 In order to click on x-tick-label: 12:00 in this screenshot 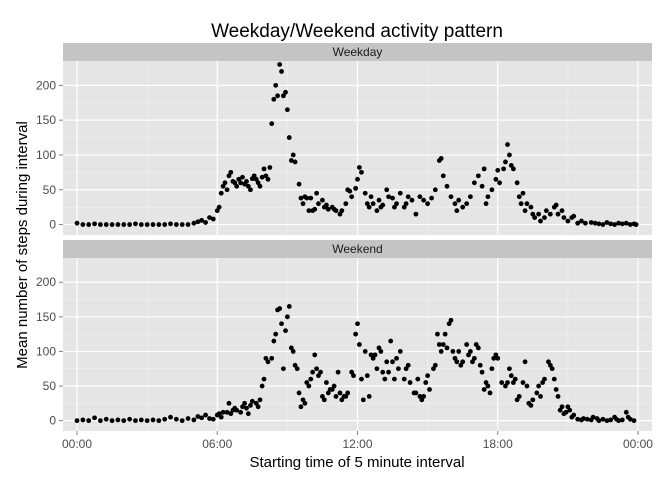, I will do `click(357, 444)`.